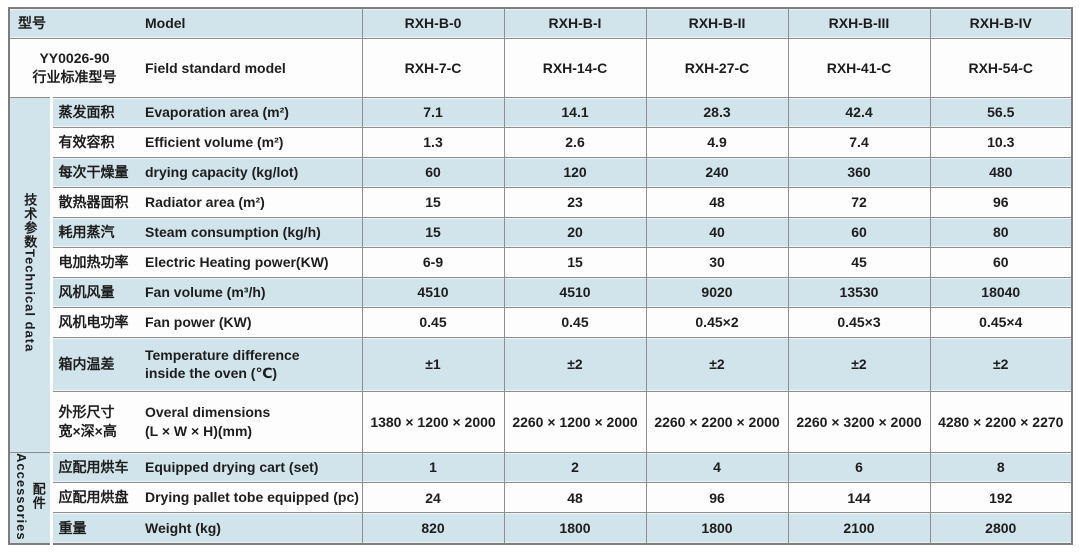  I want to click on spec-value: 8, so click(1000, 467).